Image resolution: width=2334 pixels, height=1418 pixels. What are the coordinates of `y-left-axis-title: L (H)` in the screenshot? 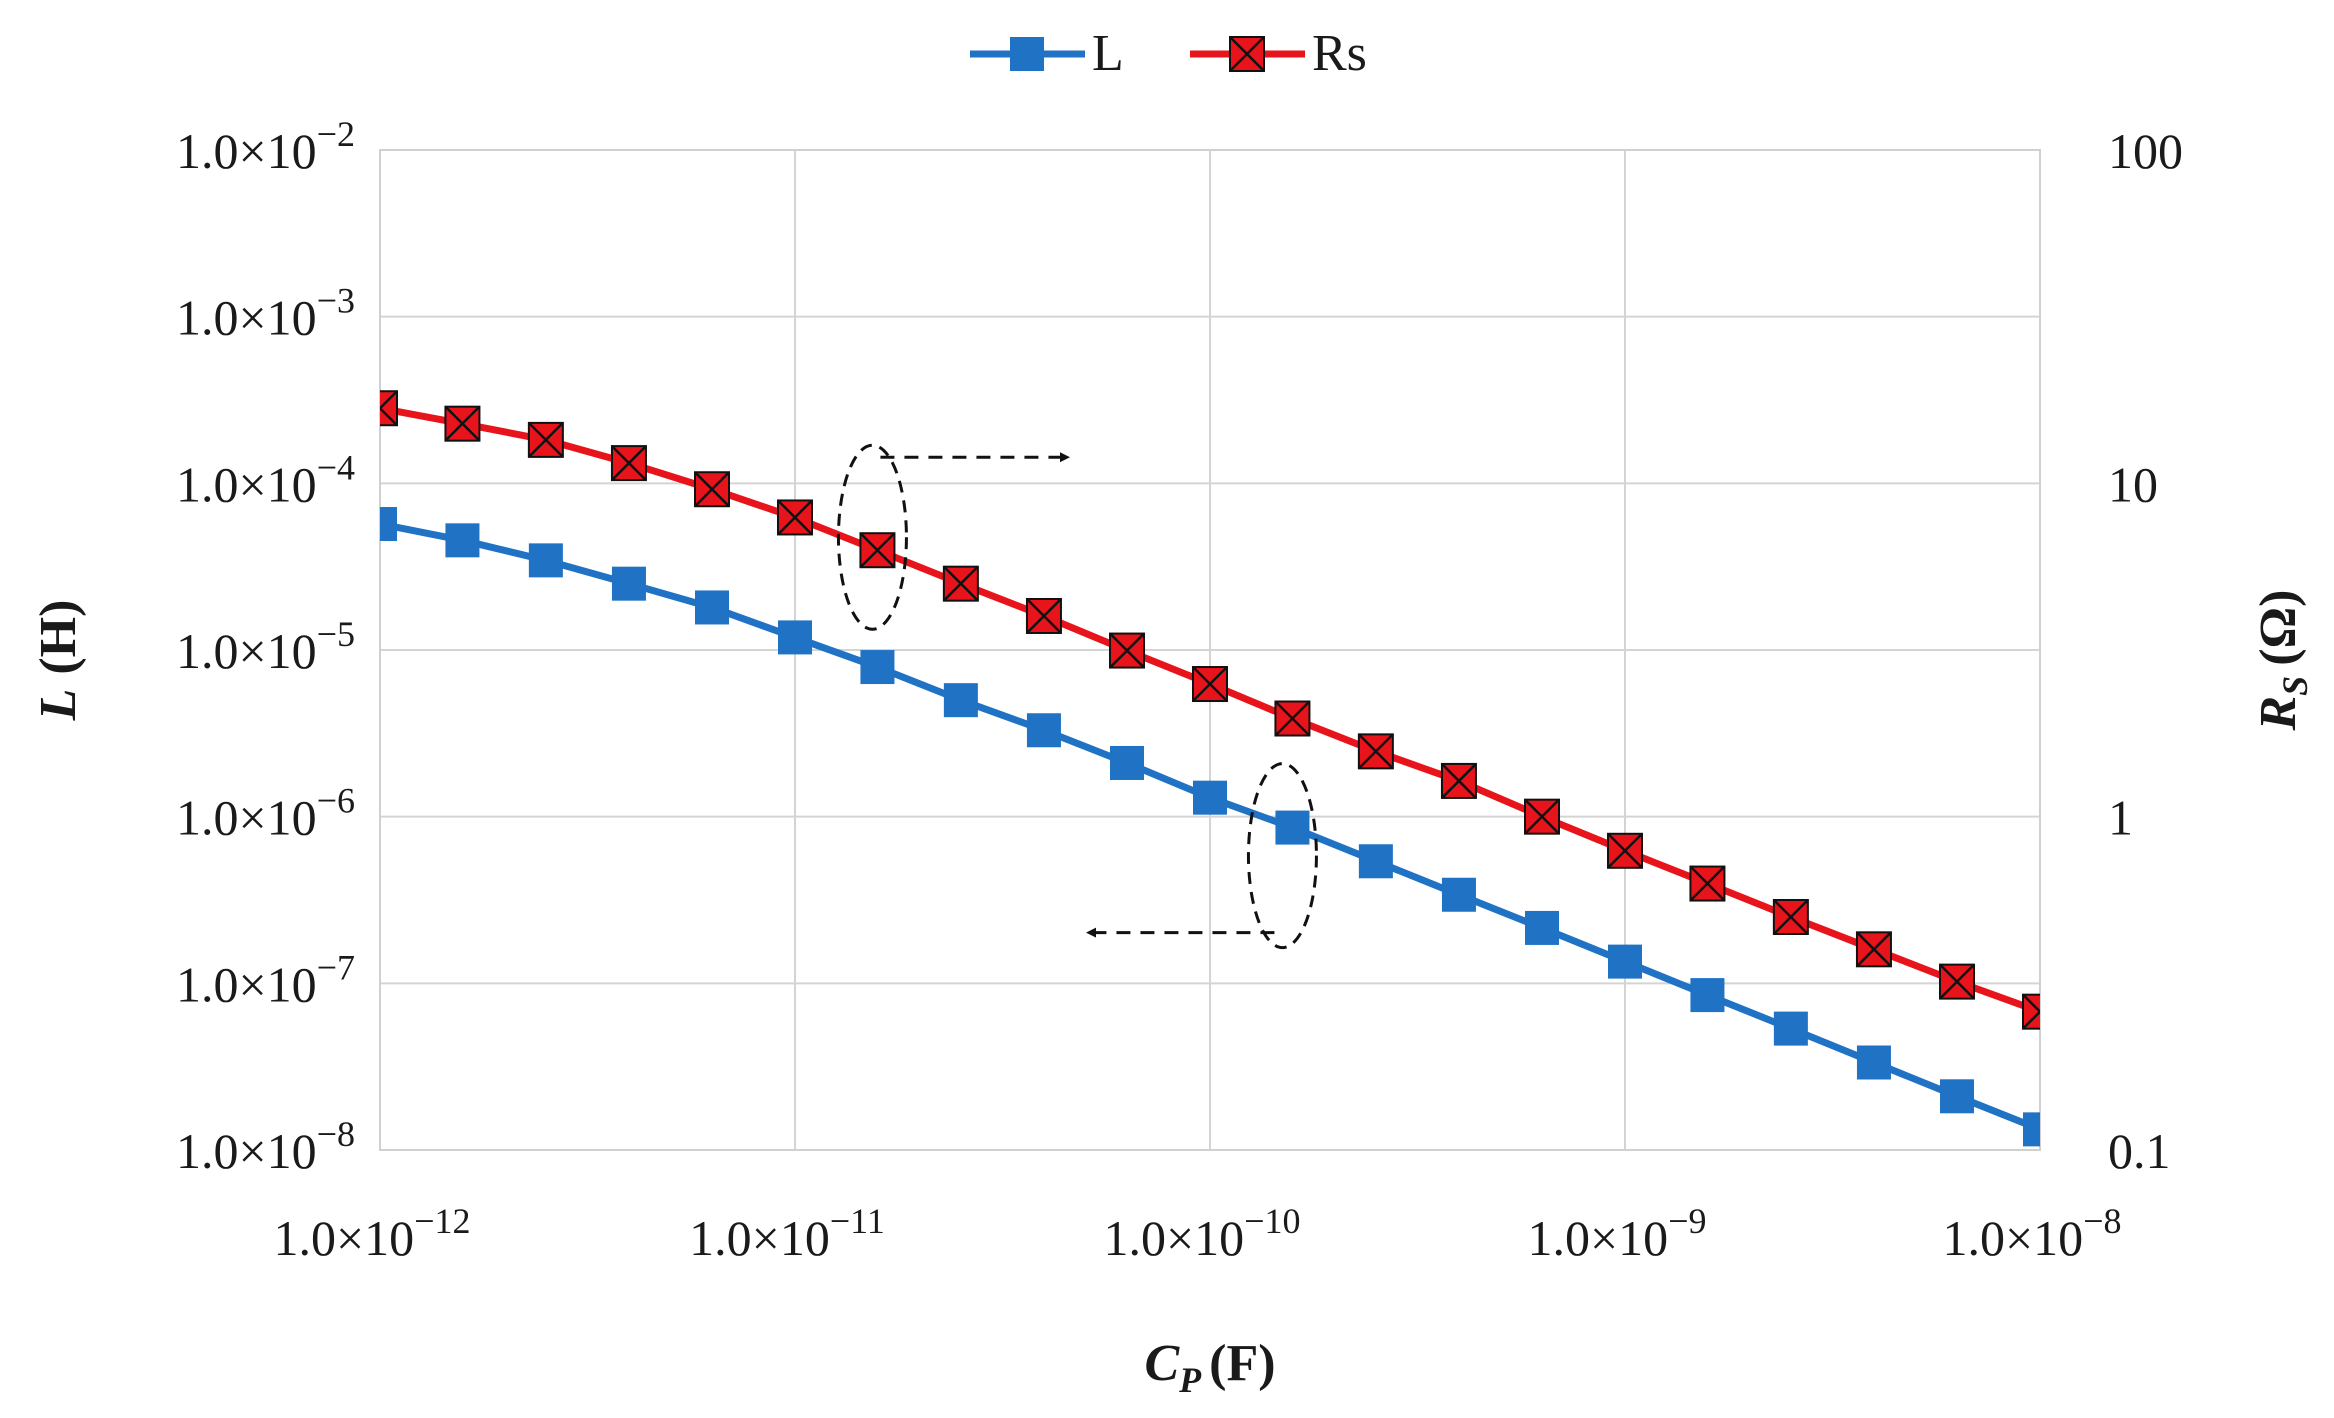 It's located at (58, 661).